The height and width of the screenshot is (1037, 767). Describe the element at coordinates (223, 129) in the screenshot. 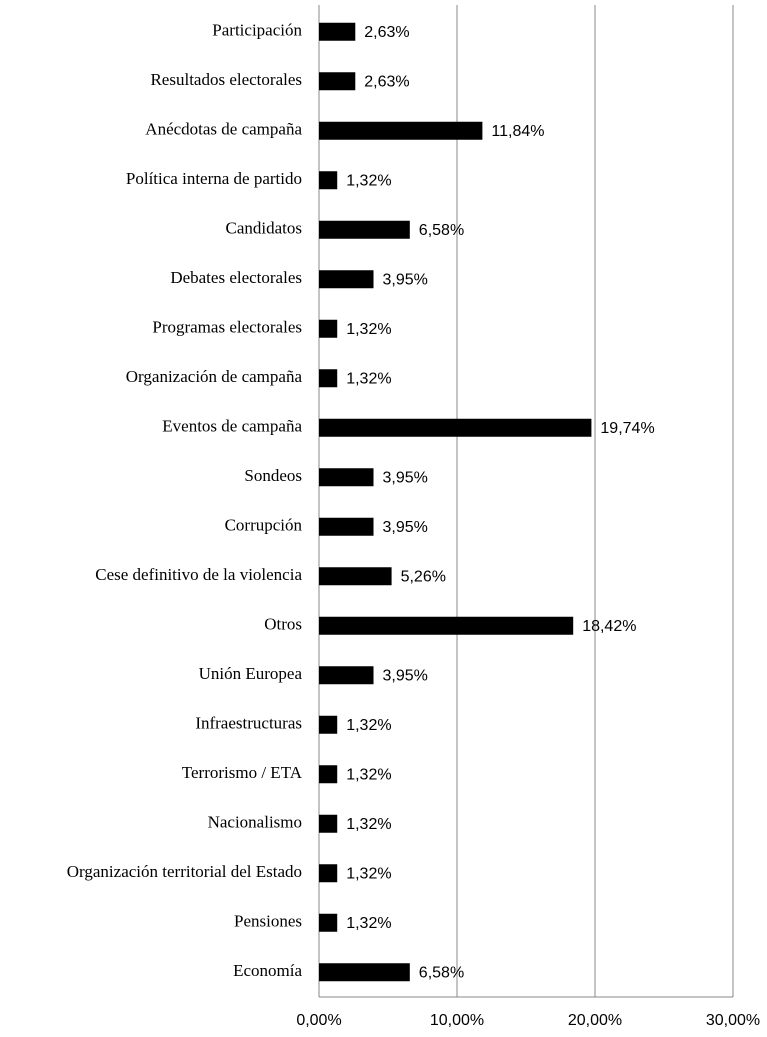

I see `y-tick-label: Anécdotas de campaña` at that location.